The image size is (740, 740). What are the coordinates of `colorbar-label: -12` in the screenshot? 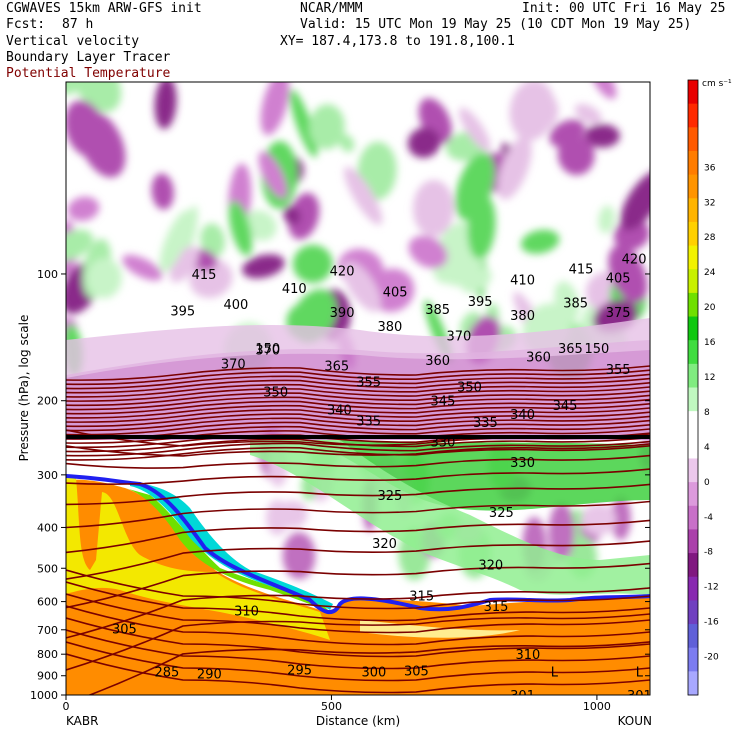 It's located at (711, 588).